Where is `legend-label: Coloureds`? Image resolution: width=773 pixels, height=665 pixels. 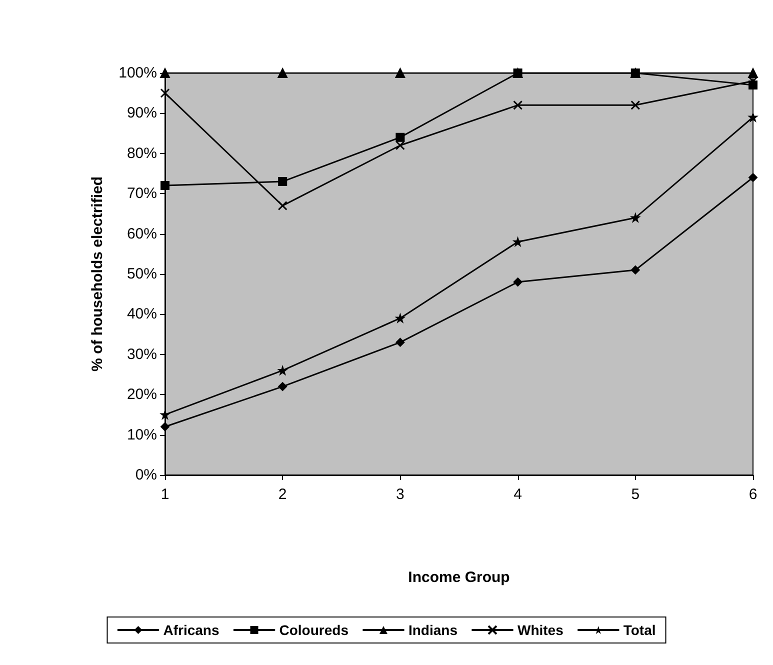 legend-label: Coloureds is located at coordinates (314, 630).